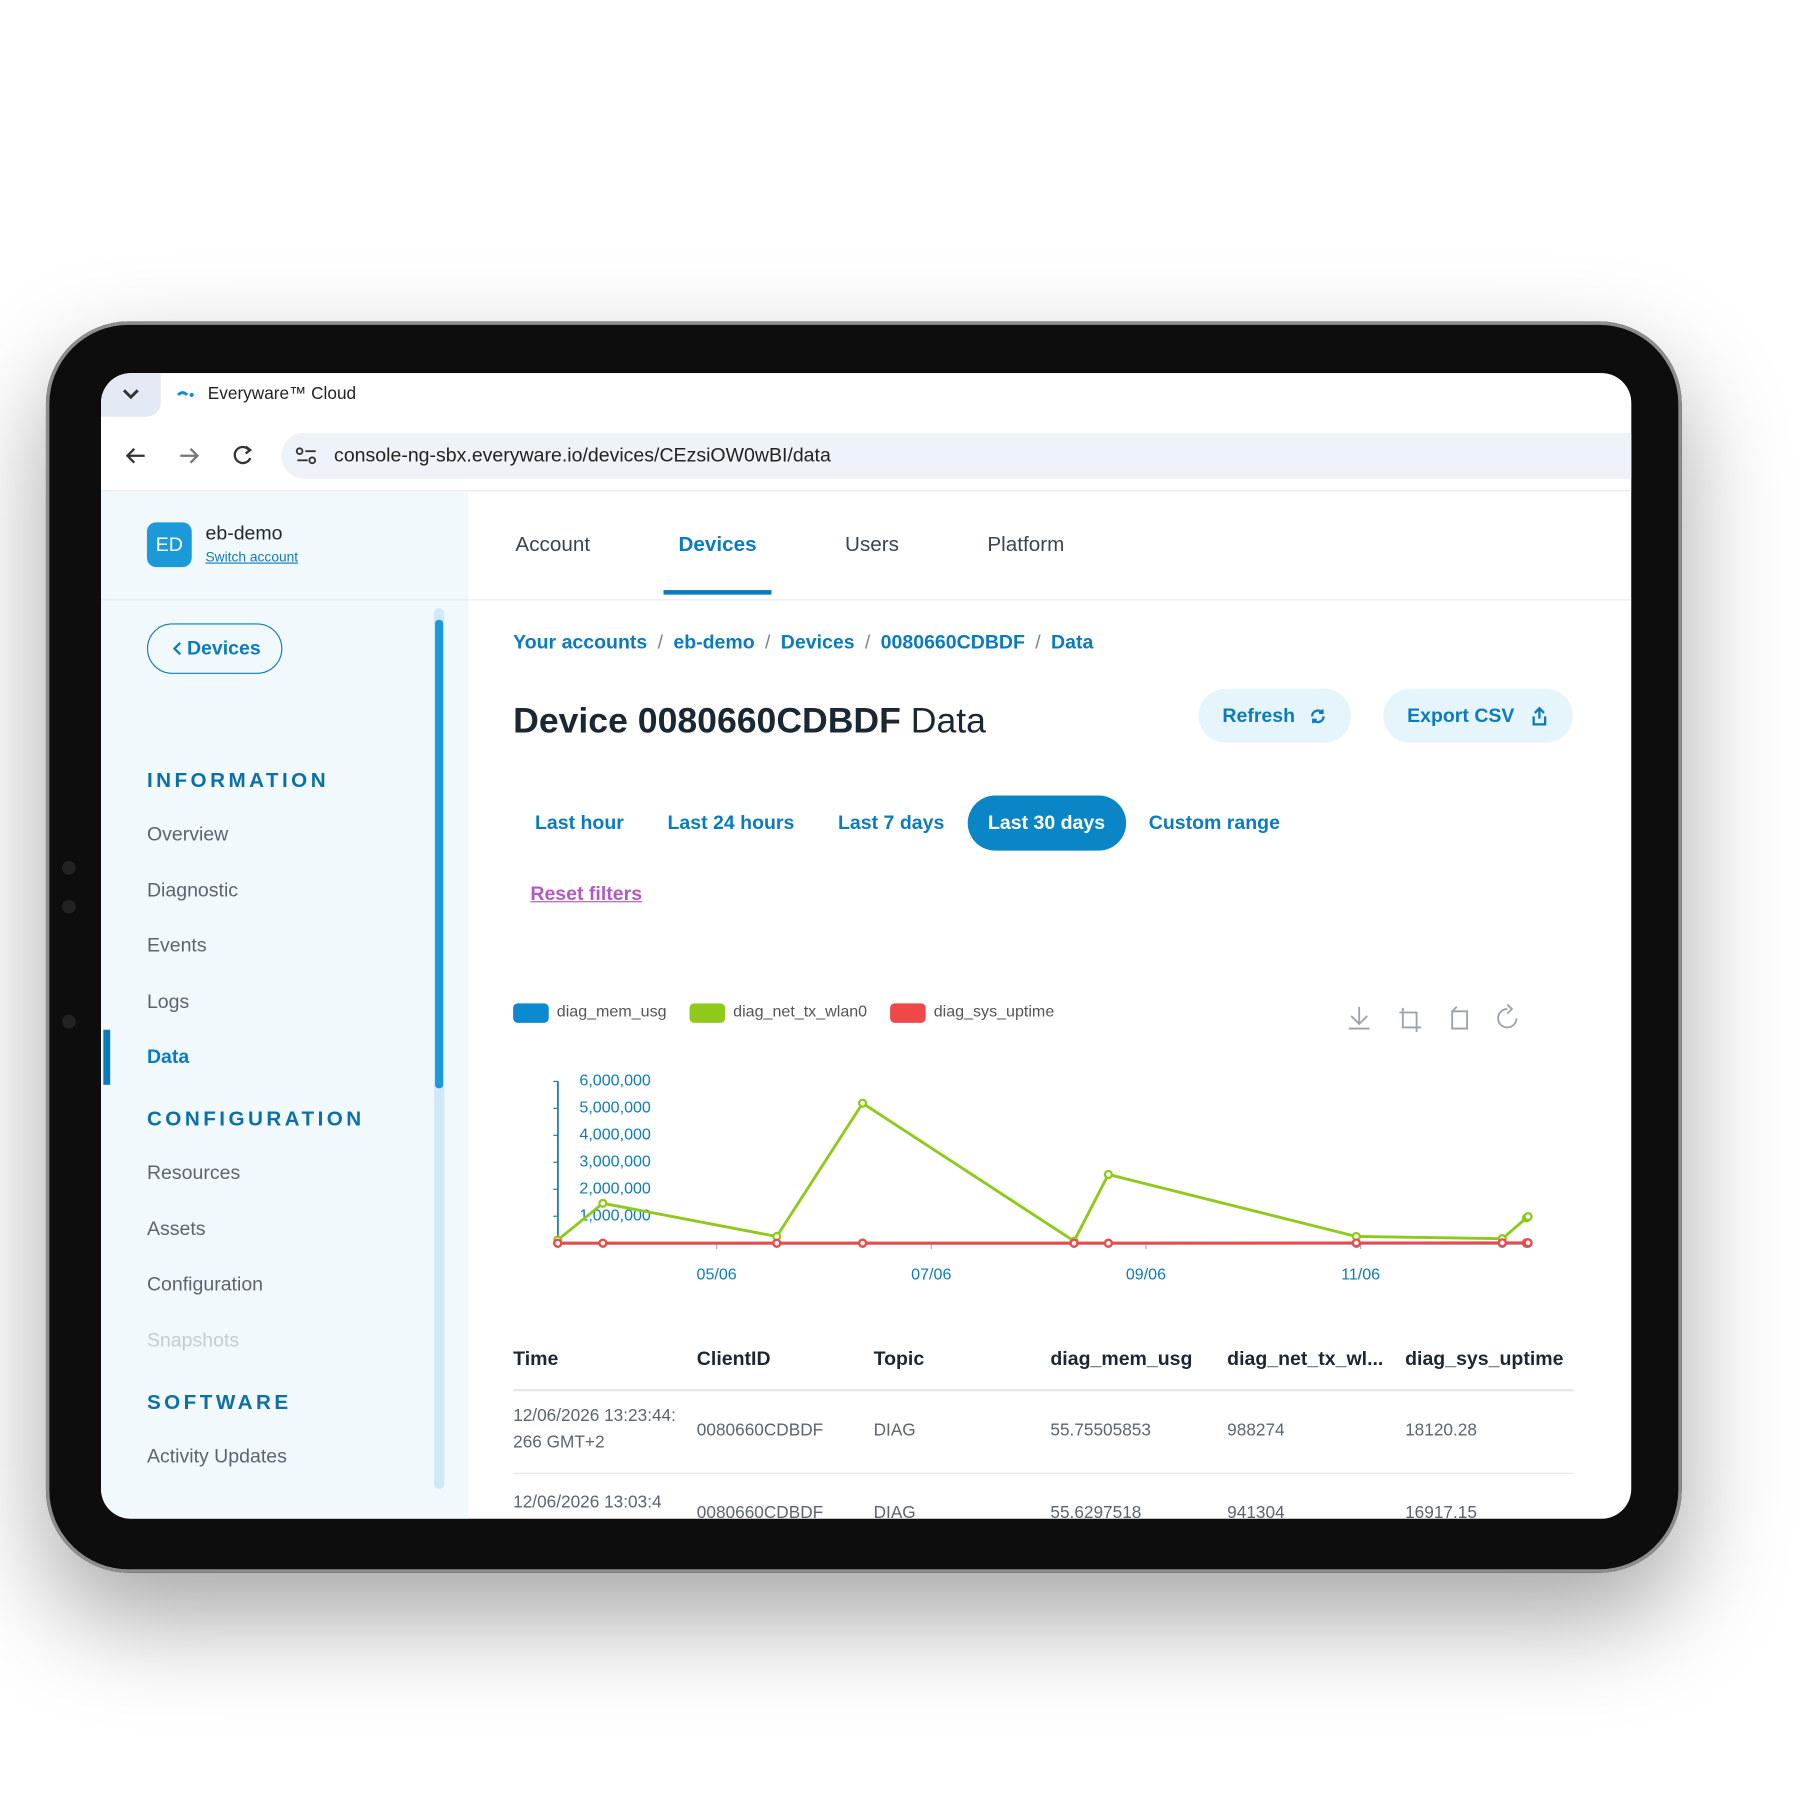 The image size is (1800, 1800). I want to click on sidebar-item: Logs, so click(168, 1001).